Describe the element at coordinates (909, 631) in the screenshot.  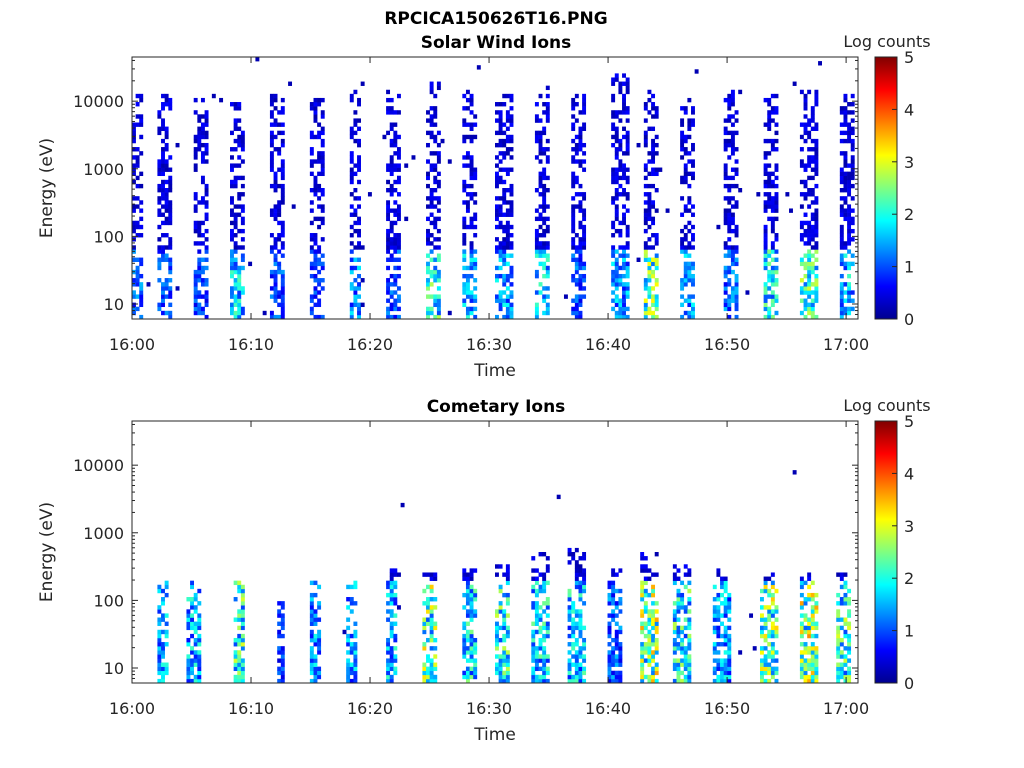
I see `colorbar-tick-label: 1` at that location.